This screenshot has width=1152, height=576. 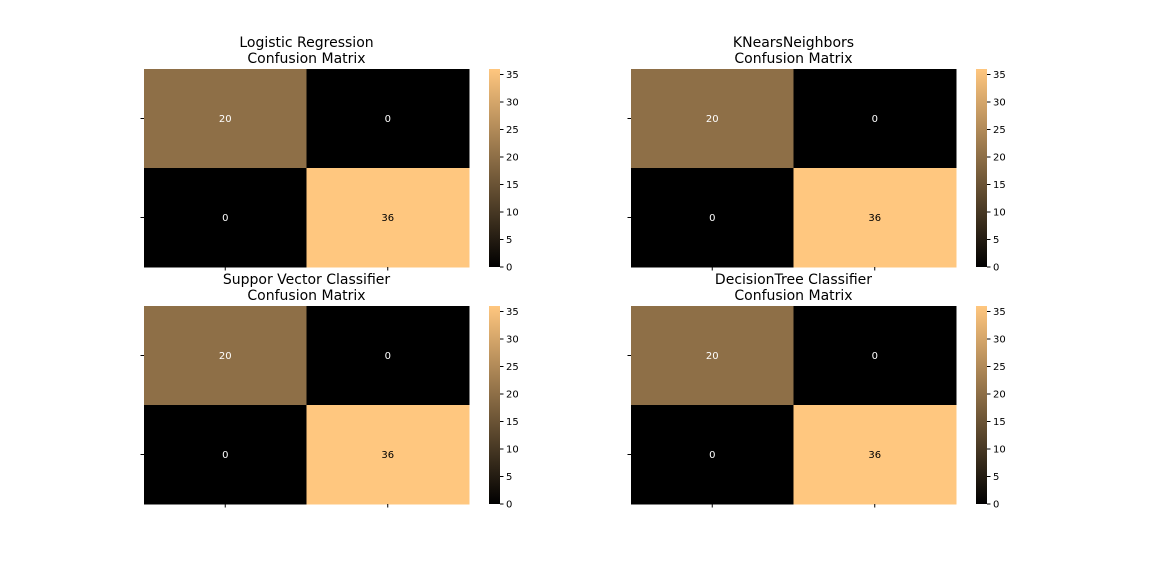 I want to click on heatmap-title: Logistic Regression Confusion Matrix, so click(x=306, y=51).